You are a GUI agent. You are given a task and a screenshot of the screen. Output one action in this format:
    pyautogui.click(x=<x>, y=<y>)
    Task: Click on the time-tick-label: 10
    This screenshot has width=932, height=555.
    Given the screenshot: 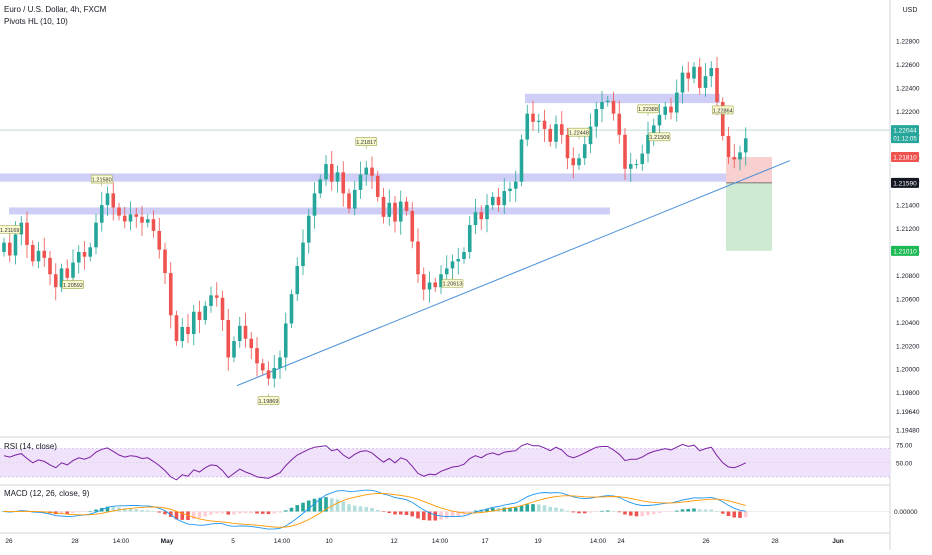 What is the action you would take?
    pyautogui.click(x=329, y=541)
    